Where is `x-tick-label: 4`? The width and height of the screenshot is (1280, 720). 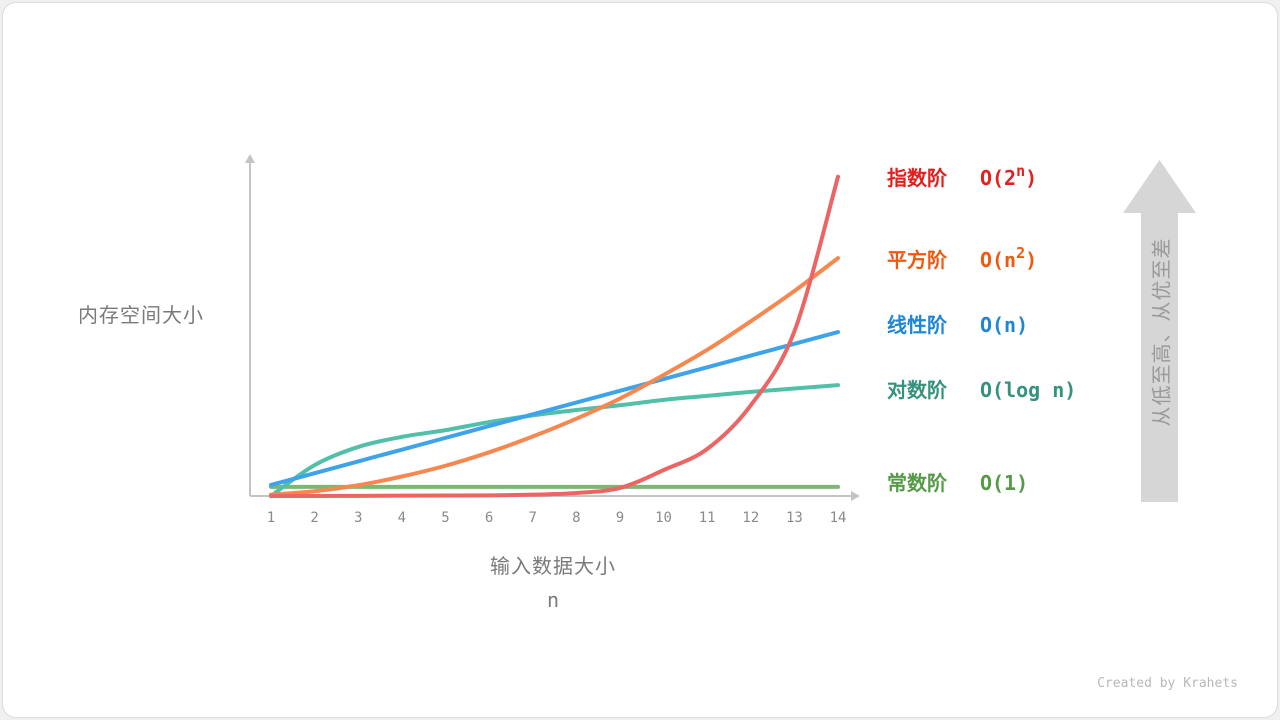 x-tick-label: 4 is located at coordinates (402, 518).